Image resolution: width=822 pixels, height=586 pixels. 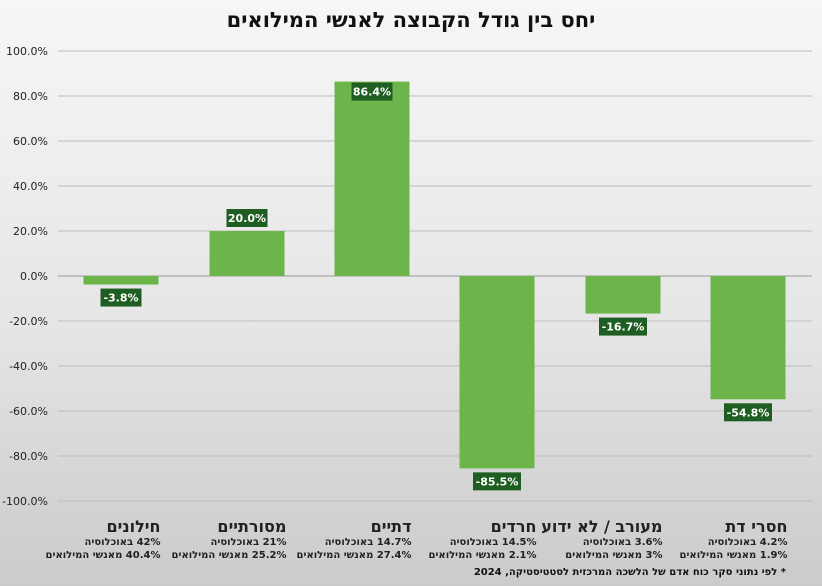 I want to click on category-label: חסרי דת 4.2% באוכלוסיה 1.9% מאנשי המילואים, so click(x=723, y=540).